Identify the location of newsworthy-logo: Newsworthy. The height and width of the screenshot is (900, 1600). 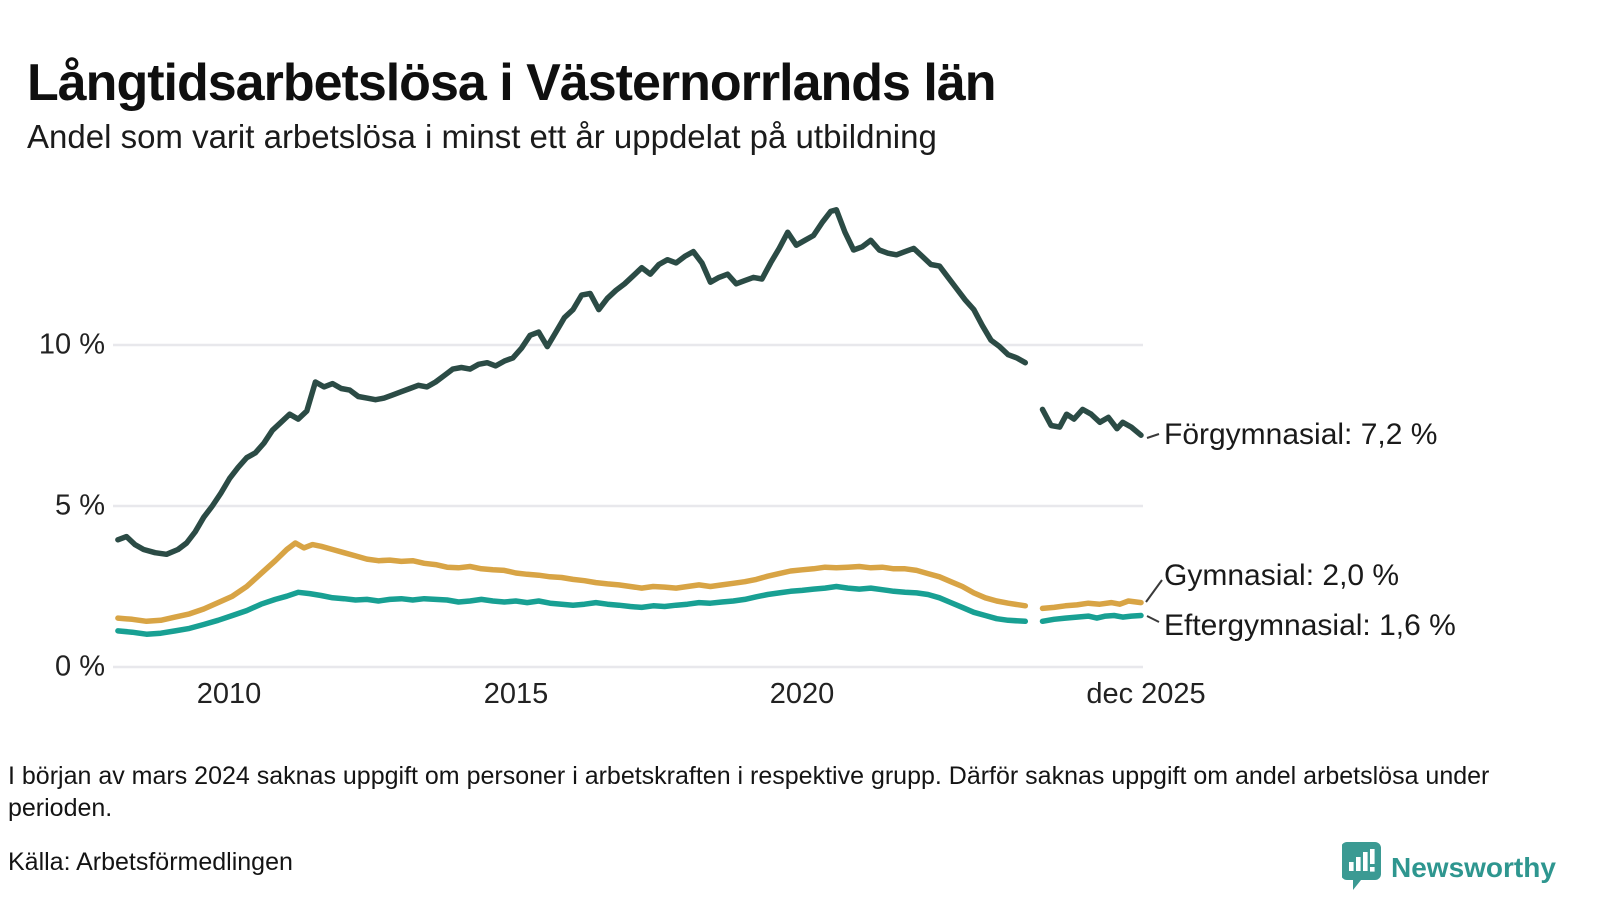
(1466, 868).